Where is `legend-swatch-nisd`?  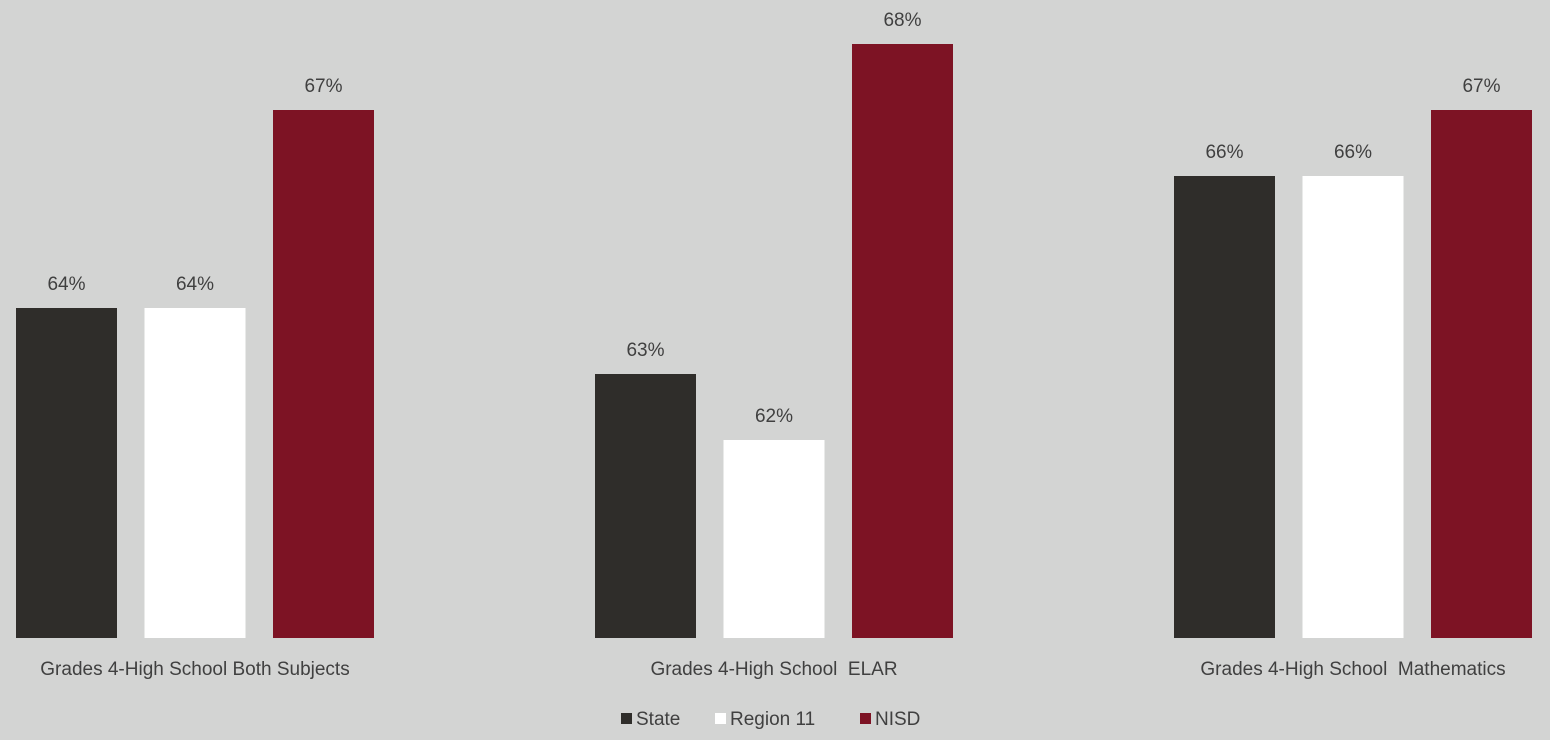 legend-swatch-nisd is located at coordinates (865, 718).